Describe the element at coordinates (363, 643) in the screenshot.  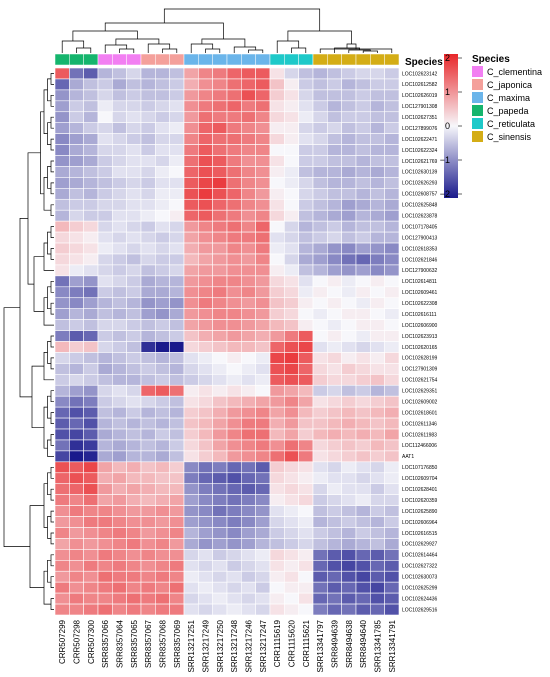
I see `column-label: SRR8494640` at that location.